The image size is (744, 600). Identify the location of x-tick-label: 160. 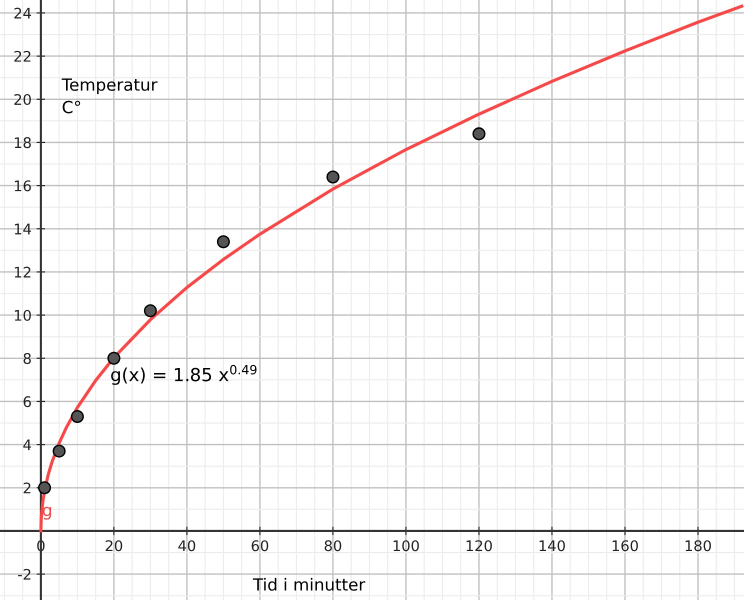
(625, 546).